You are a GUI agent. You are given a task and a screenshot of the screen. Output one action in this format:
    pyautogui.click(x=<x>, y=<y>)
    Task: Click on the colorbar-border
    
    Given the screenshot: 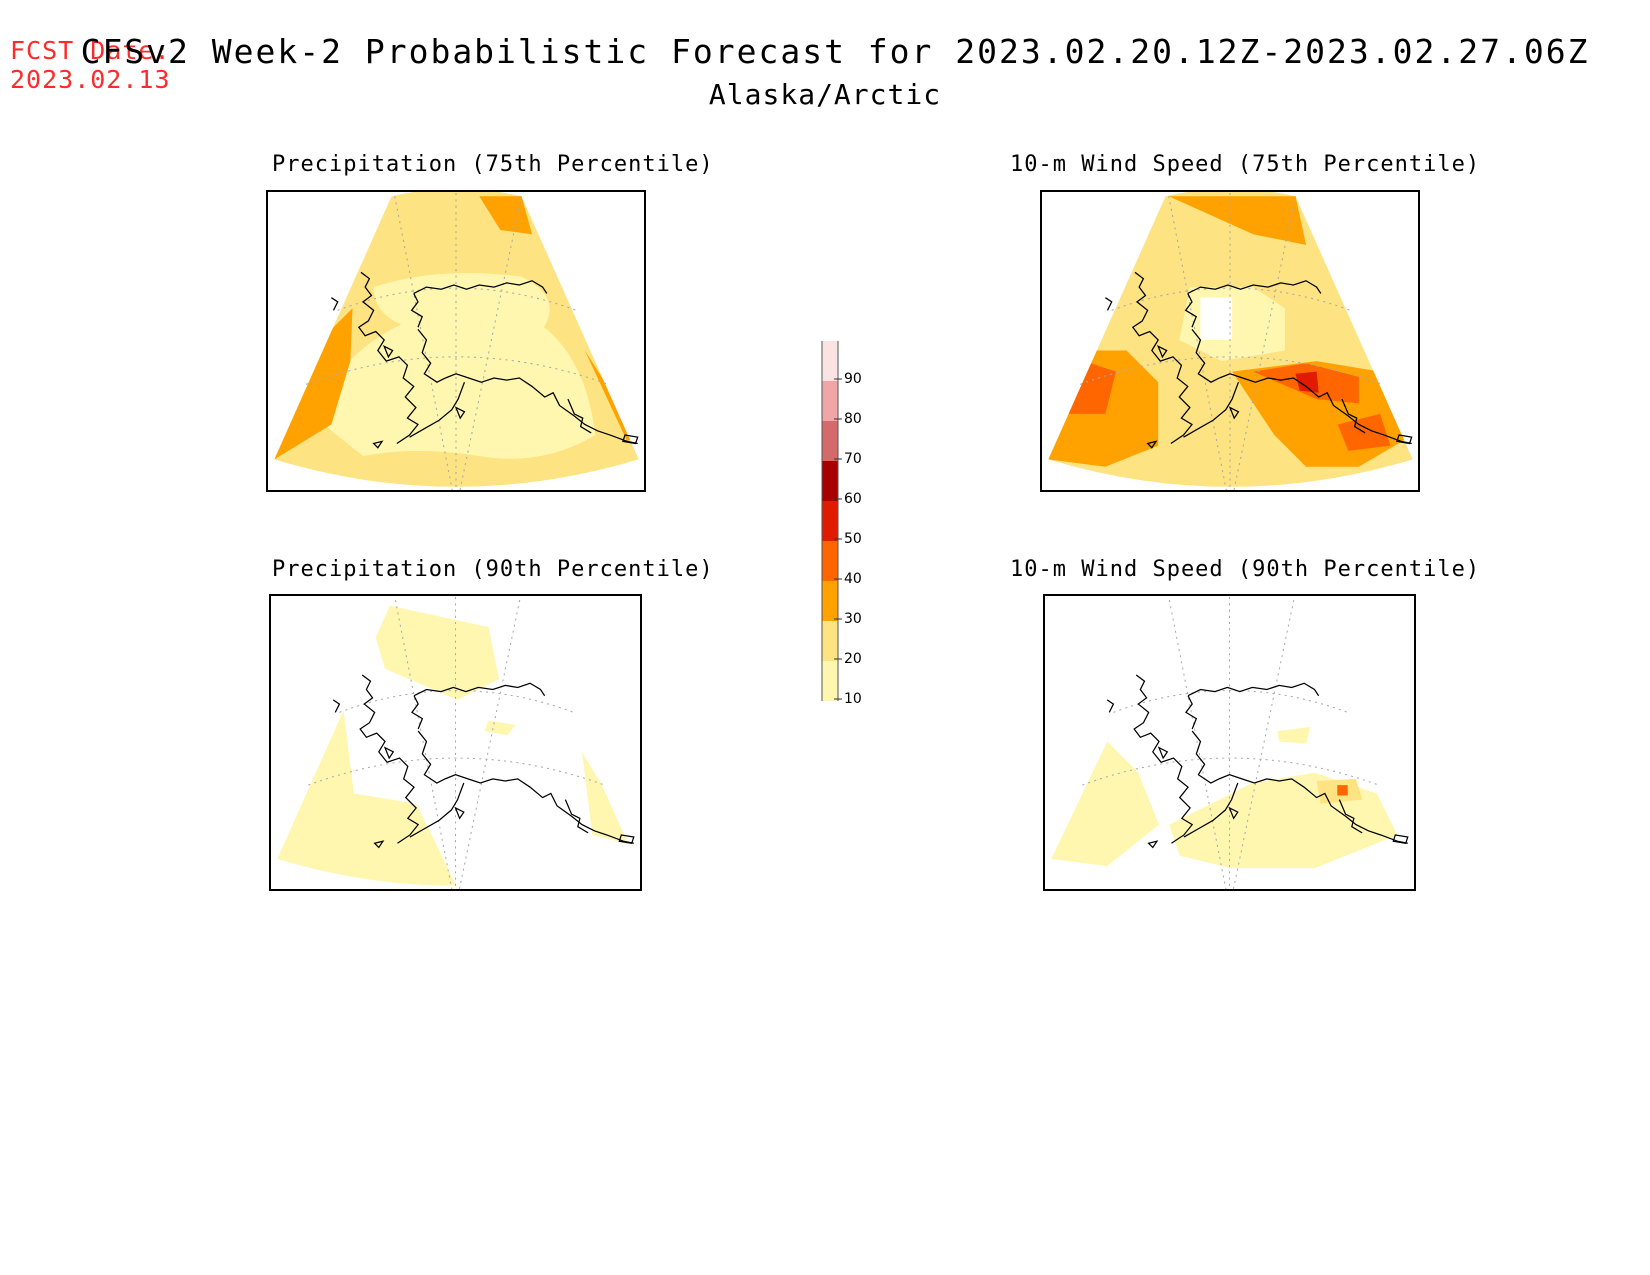 What is the action you would take?
    pyautogui.click(x=830, y=521)
    